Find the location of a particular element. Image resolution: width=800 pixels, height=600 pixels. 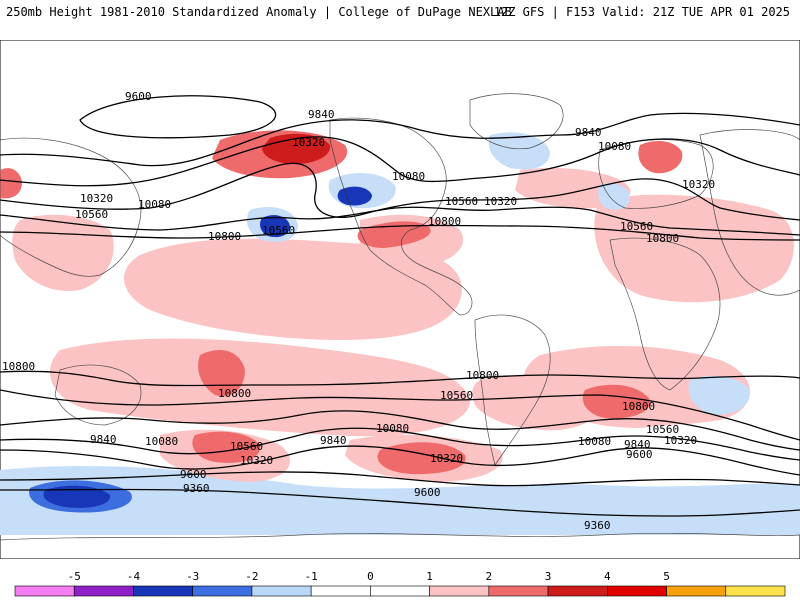

label-10080-na: 10080 is located at coordinates (408, 176).